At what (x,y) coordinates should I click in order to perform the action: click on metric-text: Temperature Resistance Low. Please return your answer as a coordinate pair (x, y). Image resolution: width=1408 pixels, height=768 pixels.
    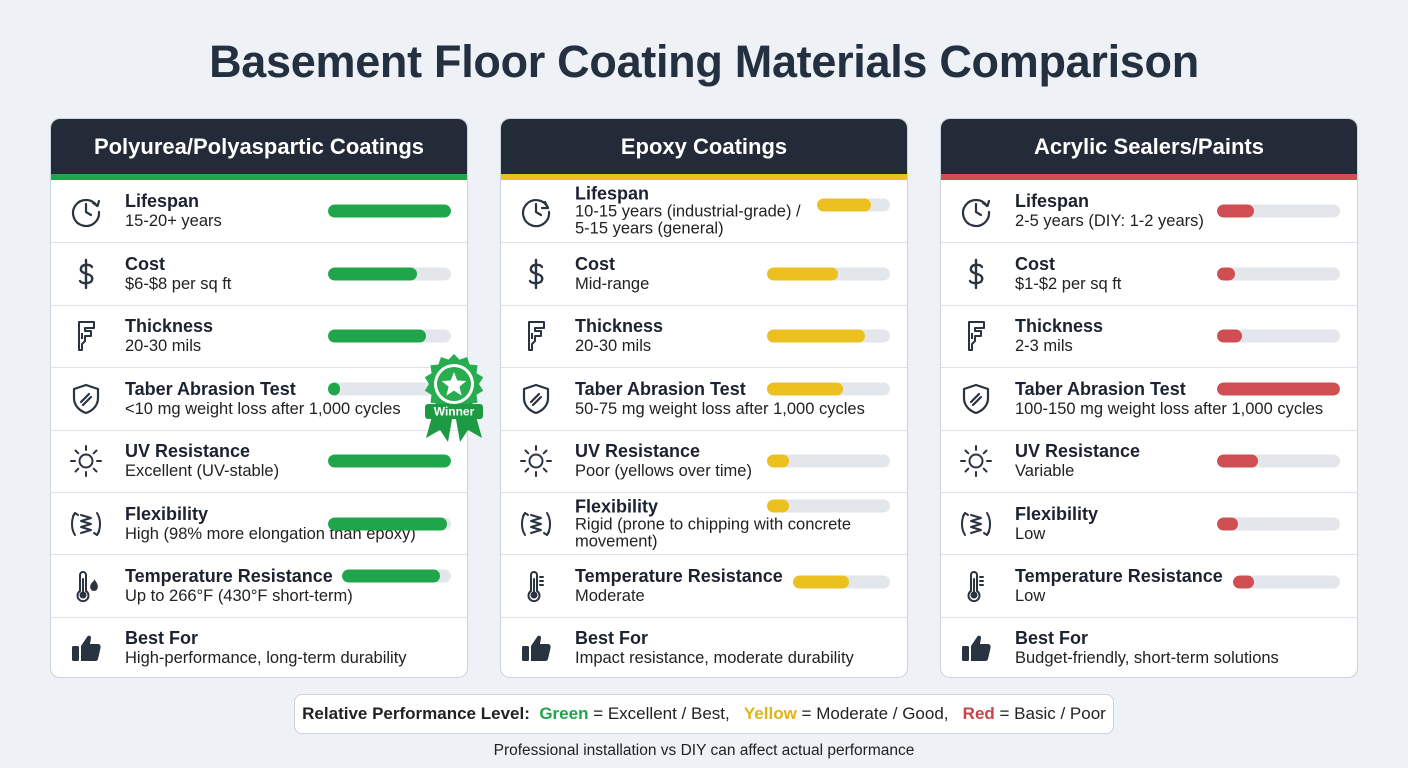
    Looking at the image, I should click on (1178, 586).